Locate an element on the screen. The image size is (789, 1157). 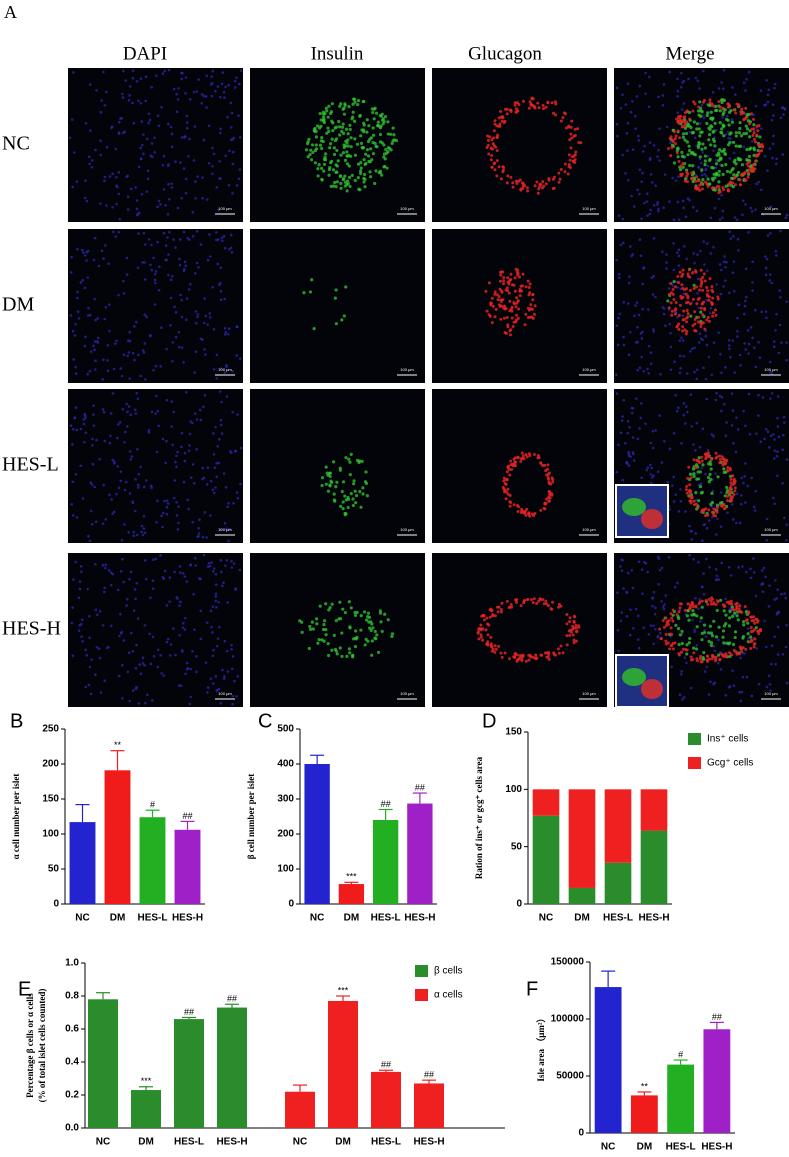
y-tick-label: 0.8 is located at coordinates (72, 996).